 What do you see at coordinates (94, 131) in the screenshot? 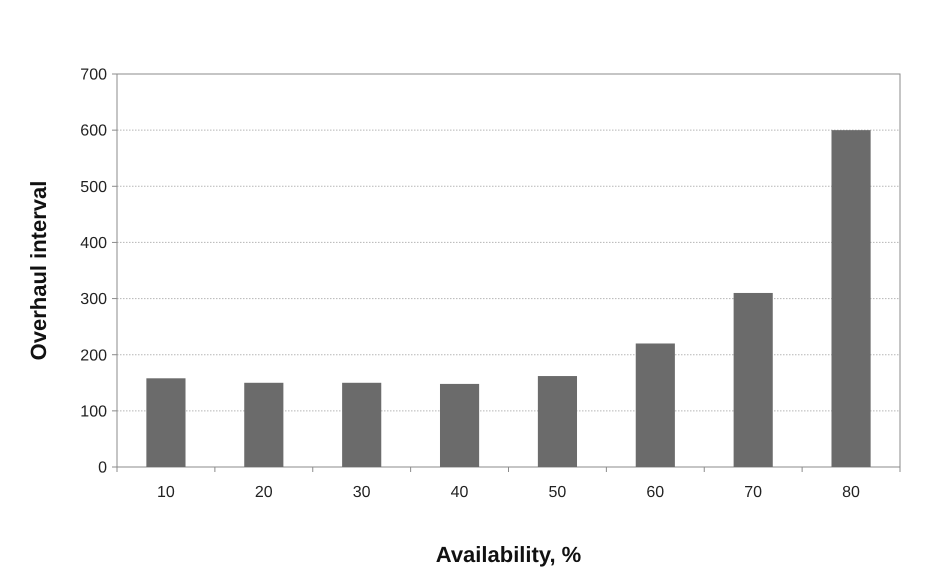
I see `y-tick-label: 600` at bounding box center [94, 131].